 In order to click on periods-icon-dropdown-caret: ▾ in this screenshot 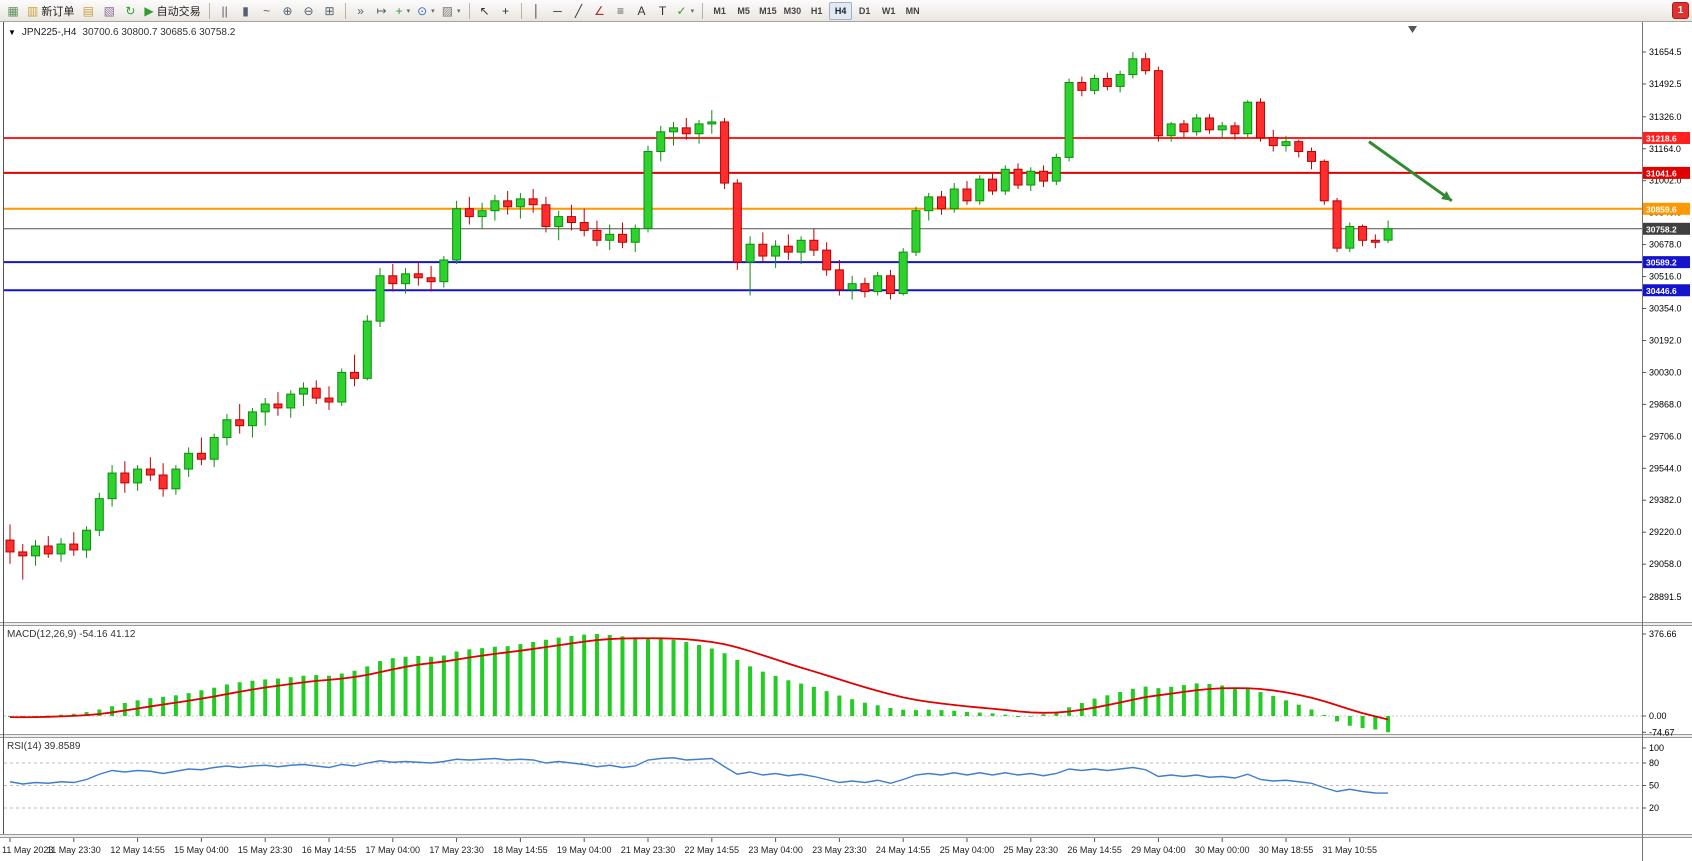, I will do `click(433, 11)`.